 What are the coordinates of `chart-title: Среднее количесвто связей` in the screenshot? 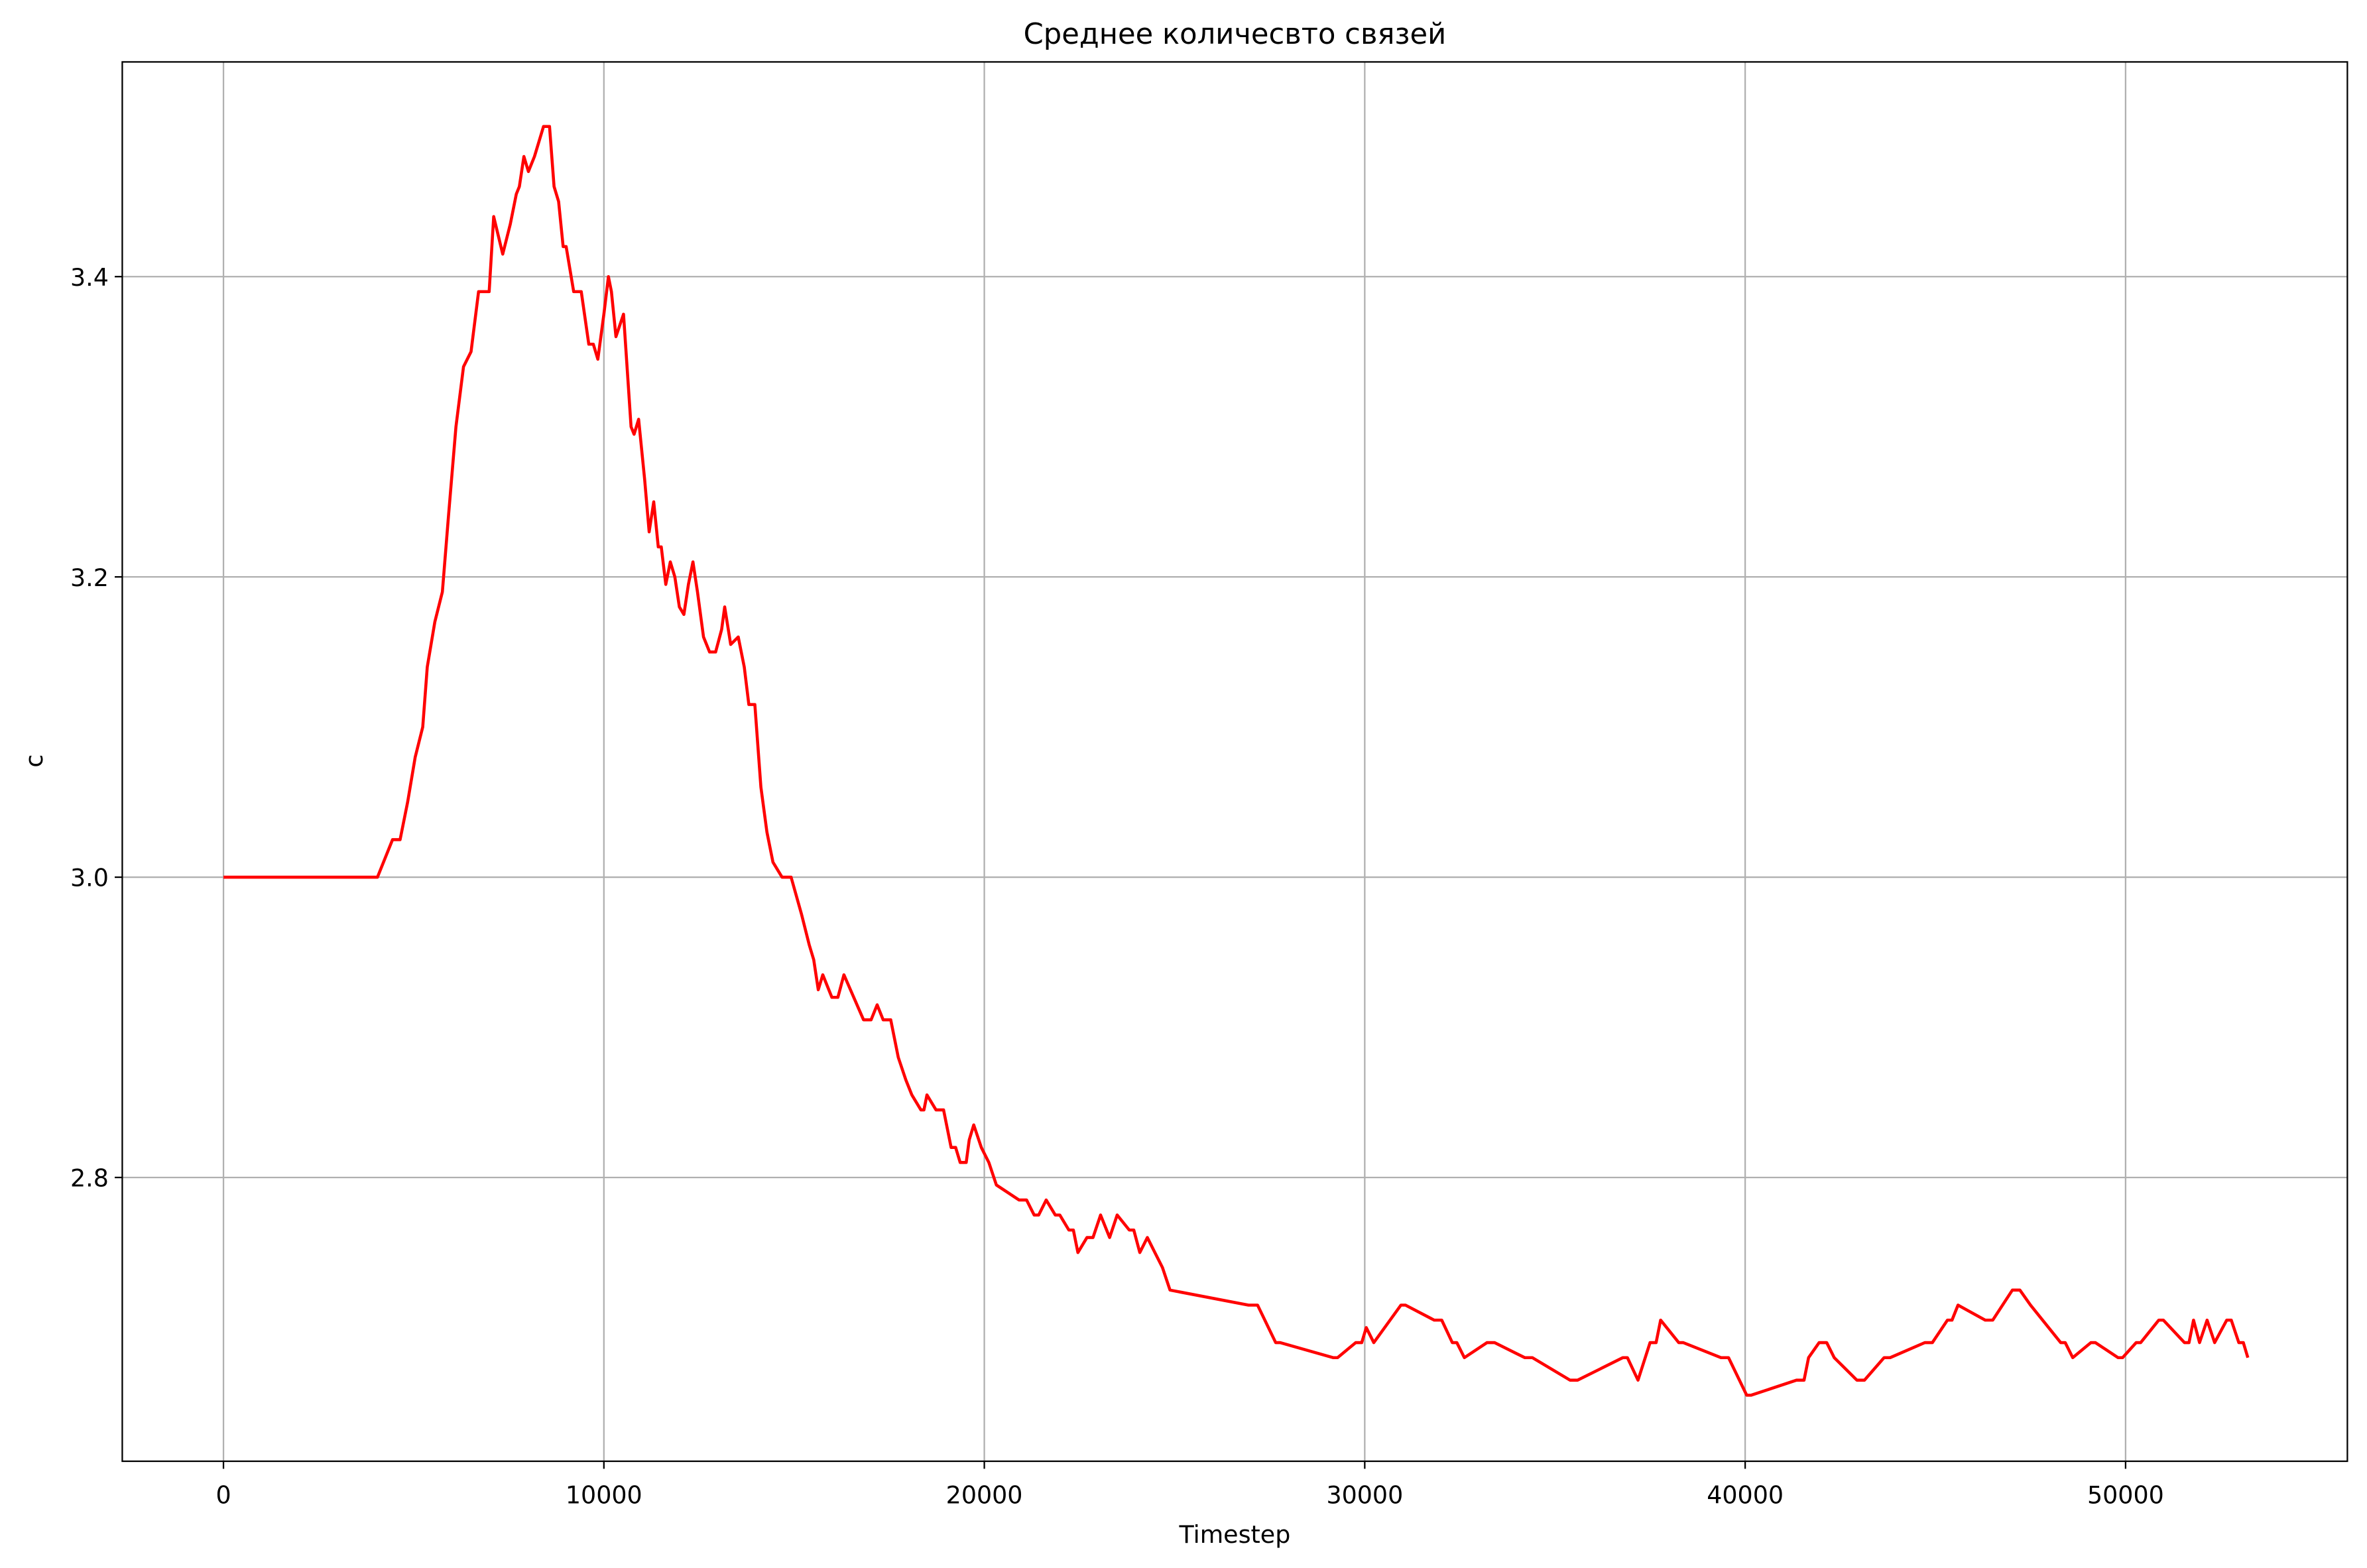 It's located at (1235, 34).